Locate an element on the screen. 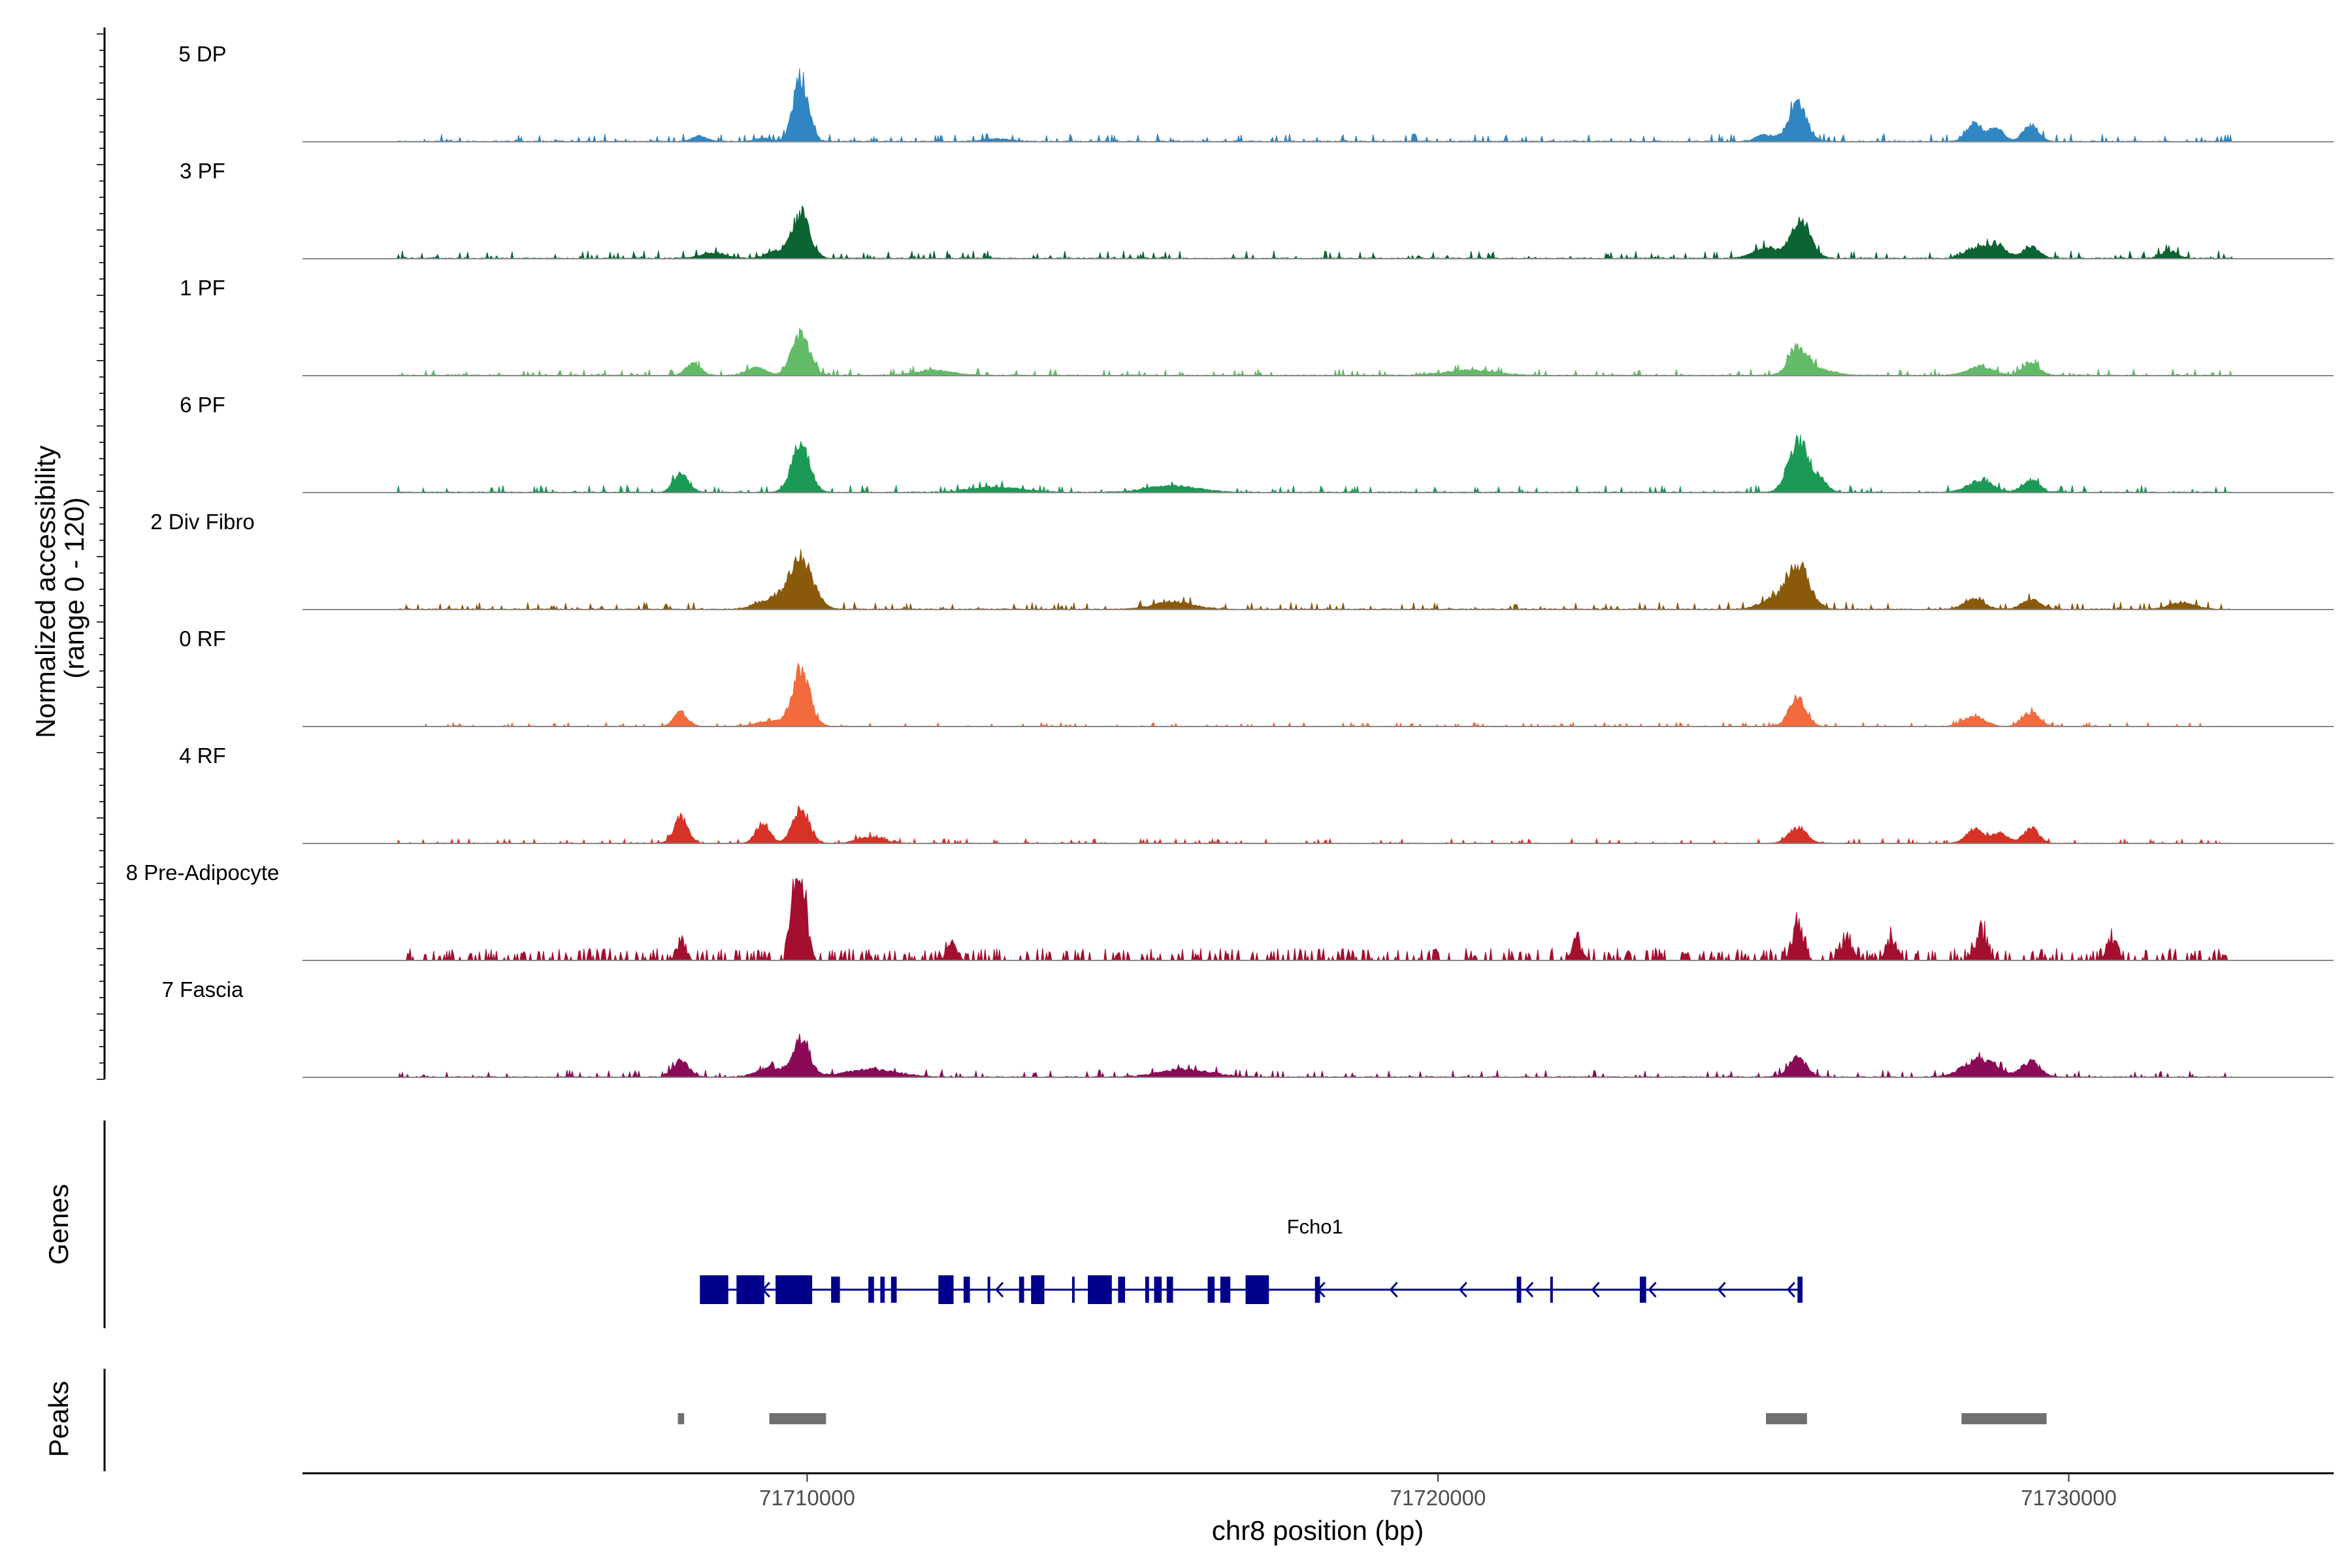 The height and width of the screenshot is (1568, 2352). track-label: 5 DP is located at coordinates (202, 54).